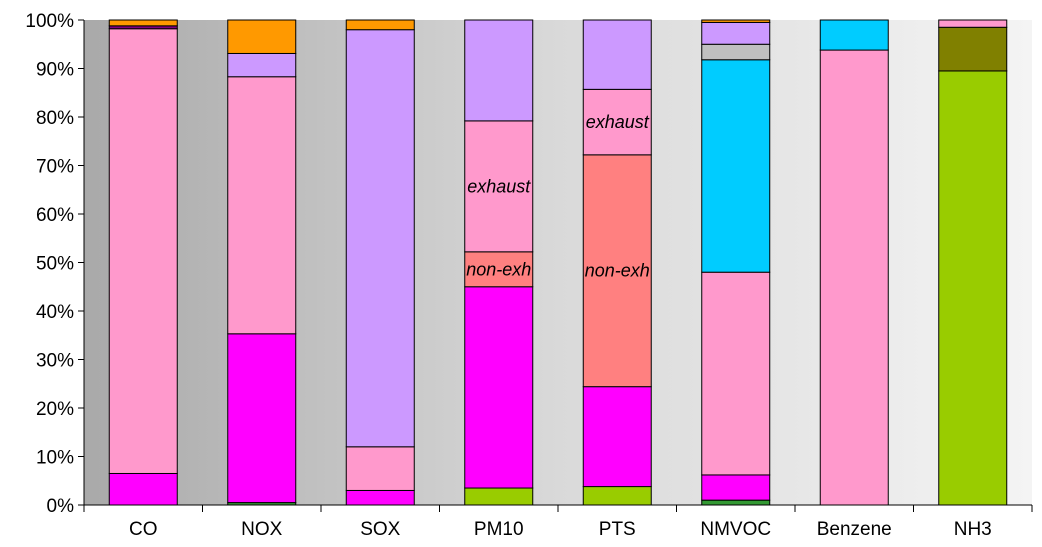 This screenshot has height=547, width=1042. I want to click on bar-stack-nox, so click(262, 262).